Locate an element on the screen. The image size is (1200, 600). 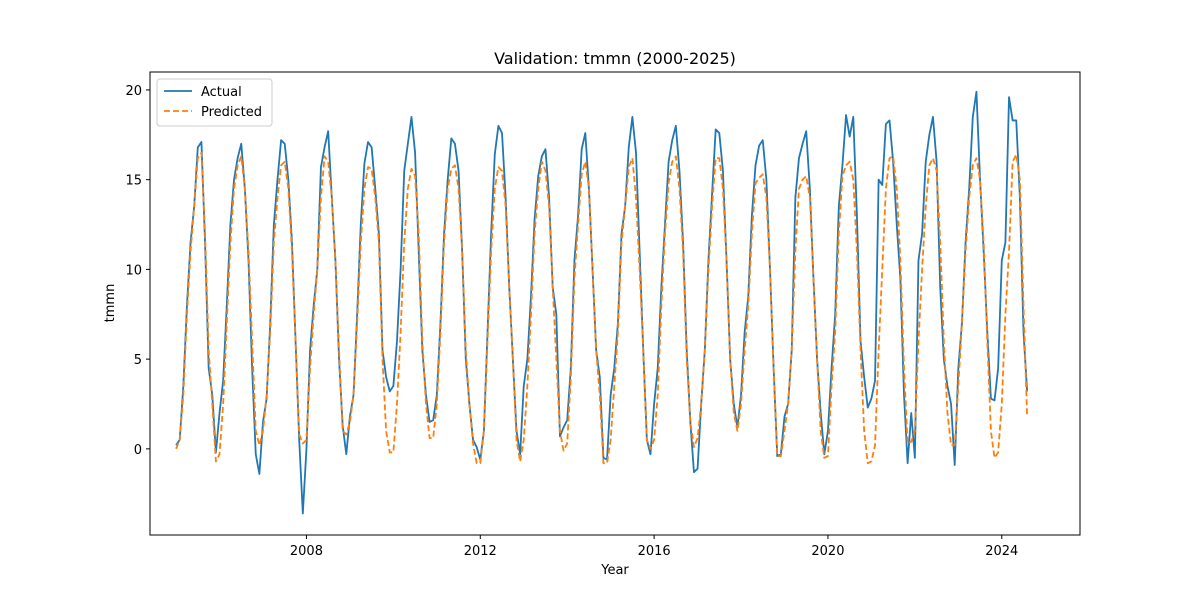
x-axis-ticks: 2008 2012 2016 2020 2024 is located at coordinates (654, 547).